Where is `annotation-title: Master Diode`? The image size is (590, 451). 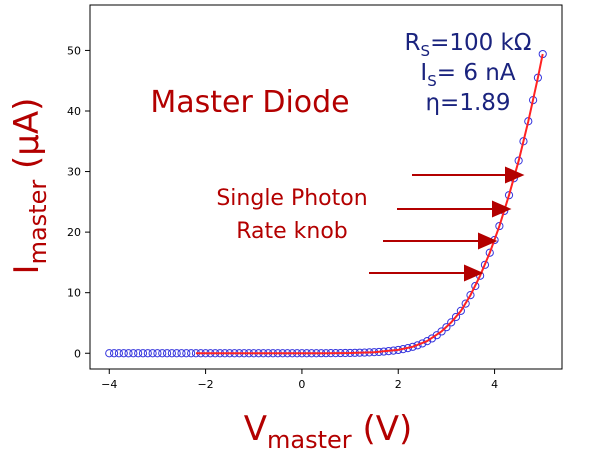
annotation-title: Master Diode is located at coordinates (249, 102).